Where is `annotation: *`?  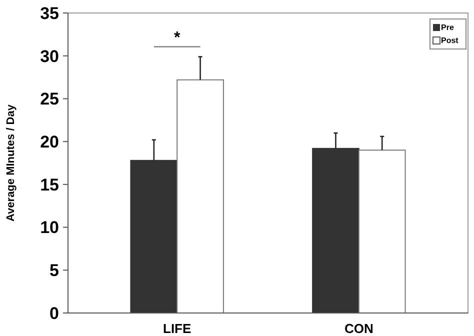
annotation: * is located at coordinates (177, 38).